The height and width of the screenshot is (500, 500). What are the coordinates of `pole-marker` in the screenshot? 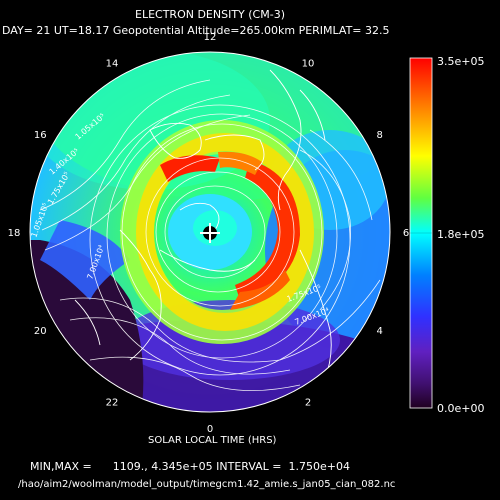 It's located at (210, 233).